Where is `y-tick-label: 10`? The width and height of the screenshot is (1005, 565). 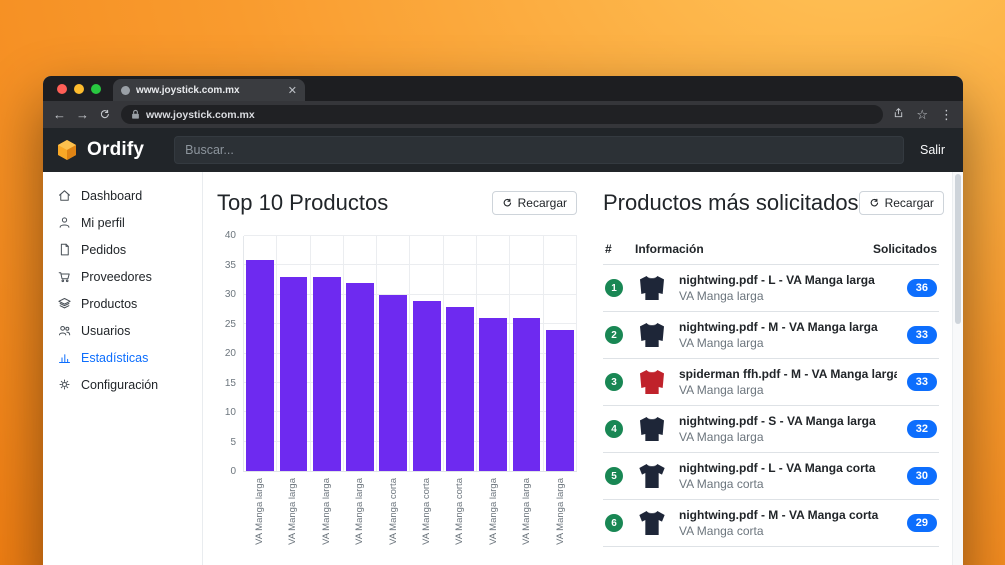 y-tick-label: 10 is located at coordinates (230, 412).